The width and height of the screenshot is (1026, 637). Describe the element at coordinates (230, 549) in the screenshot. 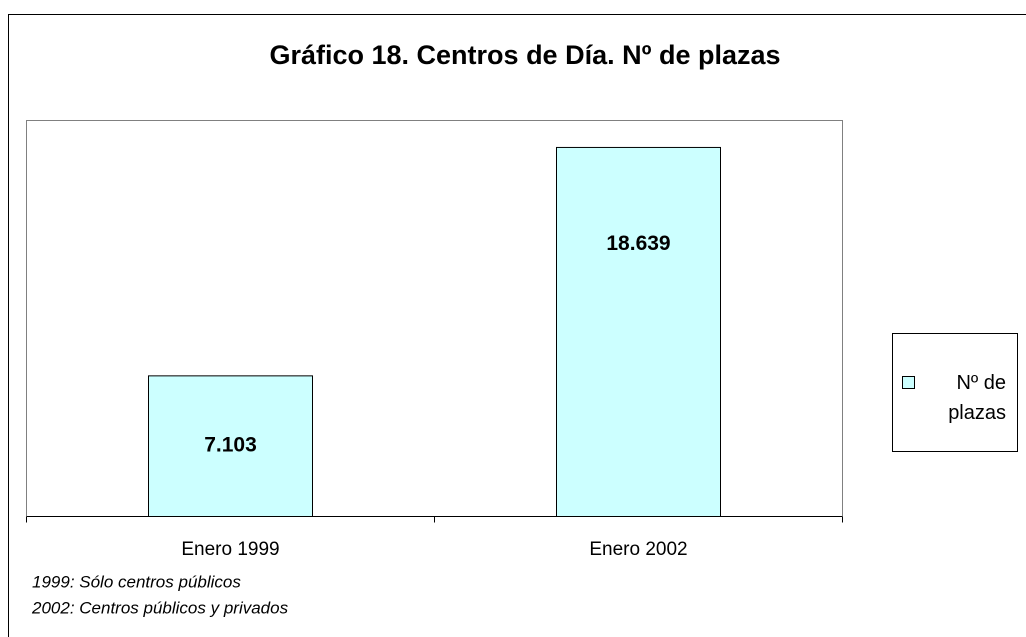

I see `x-tick-label: Enero 1999` at that location.